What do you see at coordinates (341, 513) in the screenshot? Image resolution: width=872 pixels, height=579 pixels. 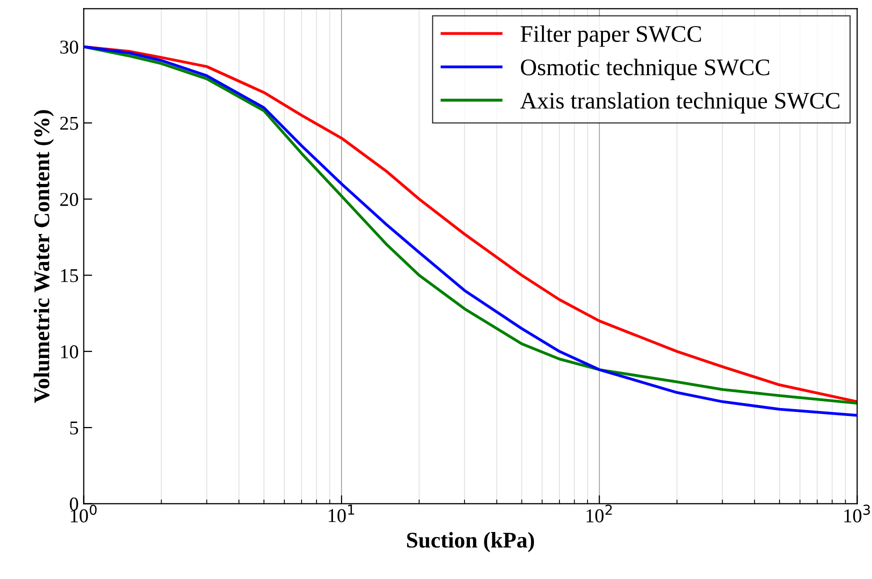 I see `x-tick-label: 10$^{1}$` at bounding box center [341, 513].